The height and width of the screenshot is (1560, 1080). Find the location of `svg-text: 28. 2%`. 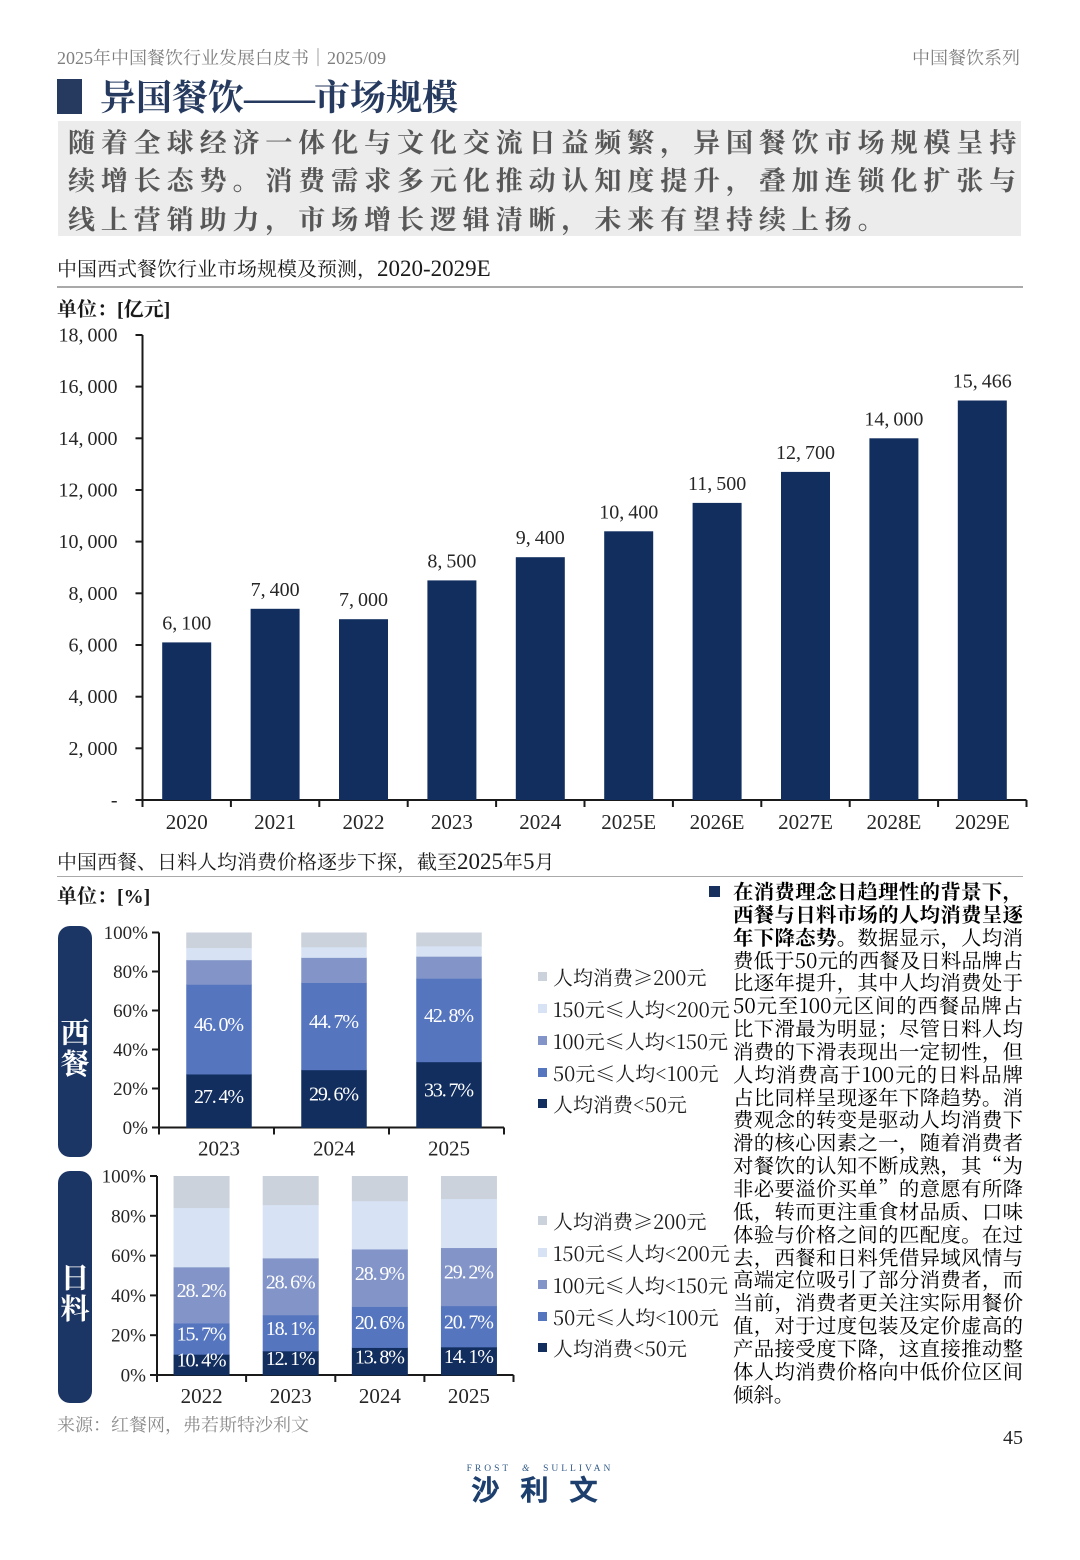

svg-text: 28. 2% is located at coordinates (202, 1291).